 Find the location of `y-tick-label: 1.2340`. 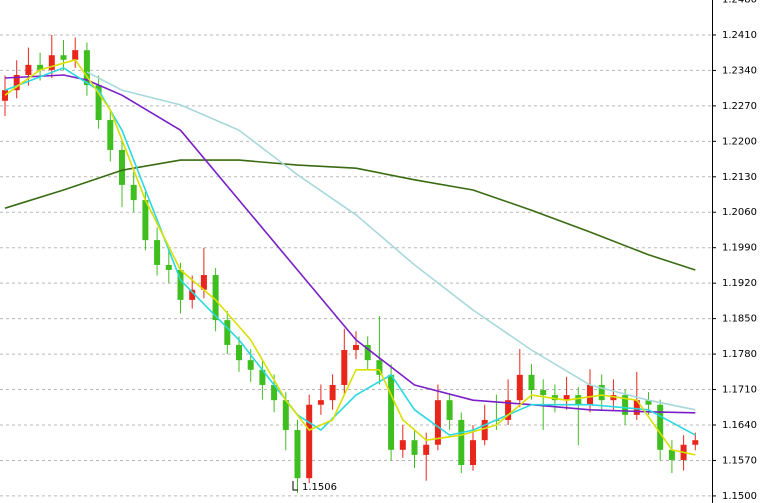

y-tick-label: 1.2340 is located at coordinates (739, 70).